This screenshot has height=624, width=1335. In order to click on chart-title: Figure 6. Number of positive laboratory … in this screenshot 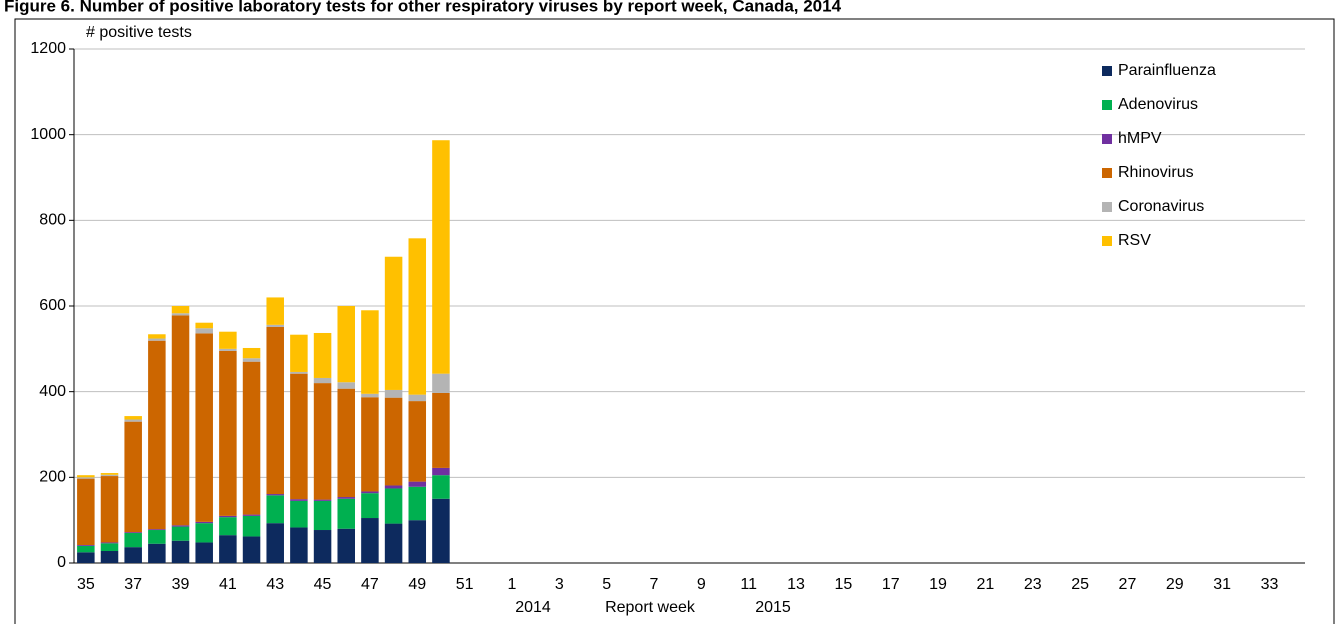, I will do `click(423, 7)`.